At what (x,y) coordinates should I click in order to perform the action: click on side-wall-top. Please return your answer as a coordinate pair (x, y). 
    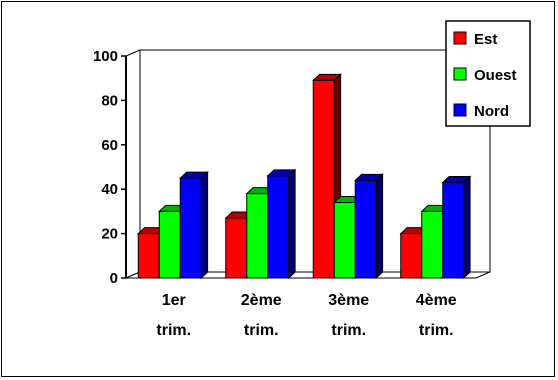
    Looking at the image, I should click on (133, 53).